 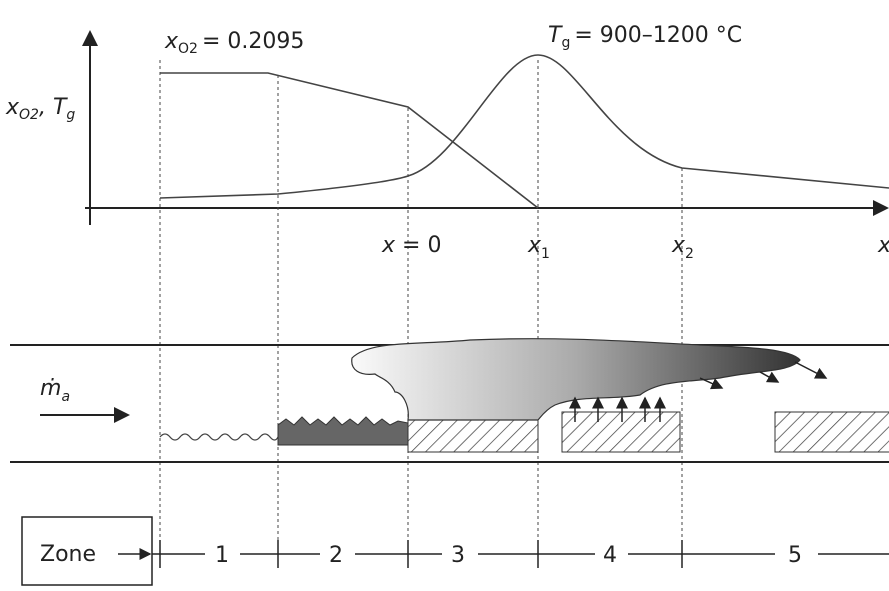 I want to click on position-label: x2, so click(x=682, y=247).